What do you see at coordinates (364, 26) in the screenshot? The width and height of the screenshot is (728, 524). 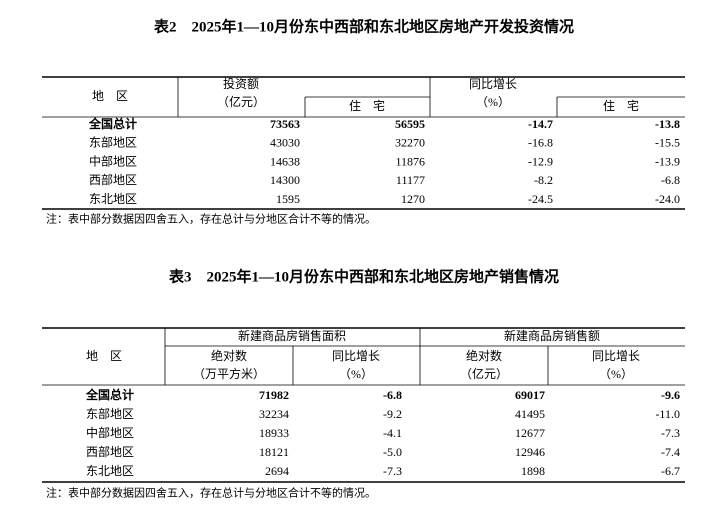 I see `table-title: 表2 2025年1—10月份东中西部和东北地区房地产开发投资情况` at bounding box center [364, 26].